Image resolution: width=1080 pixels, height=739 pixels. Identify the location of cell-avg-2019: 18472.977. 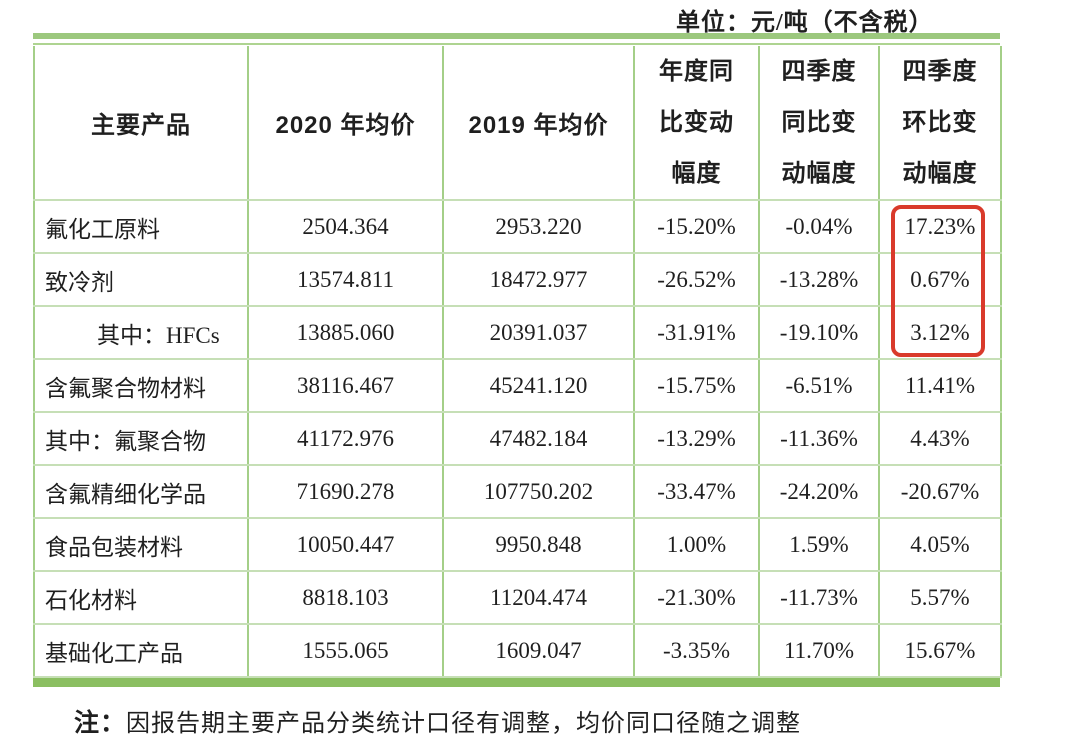
(538, 279).